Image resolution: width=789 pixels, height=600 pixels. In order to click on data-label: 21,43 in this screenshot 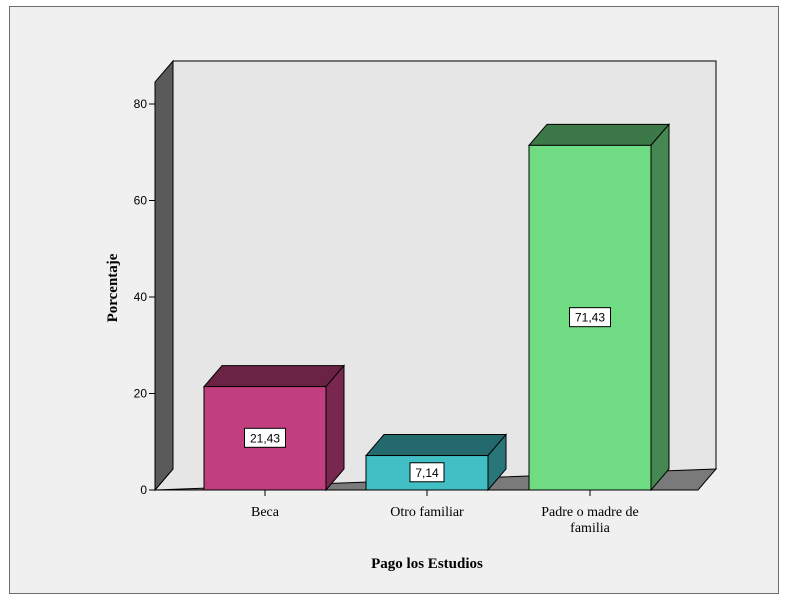, I will do `click(265, 438)`.